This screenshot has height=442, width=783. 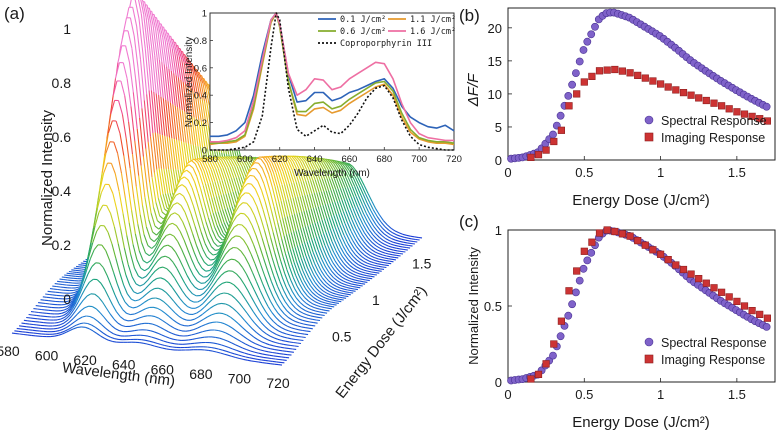 What do you see at coordinates (200, 123) in the screenshot?
I see `inset-y-tick-label: 0.2` at bounding box center [200, 123].